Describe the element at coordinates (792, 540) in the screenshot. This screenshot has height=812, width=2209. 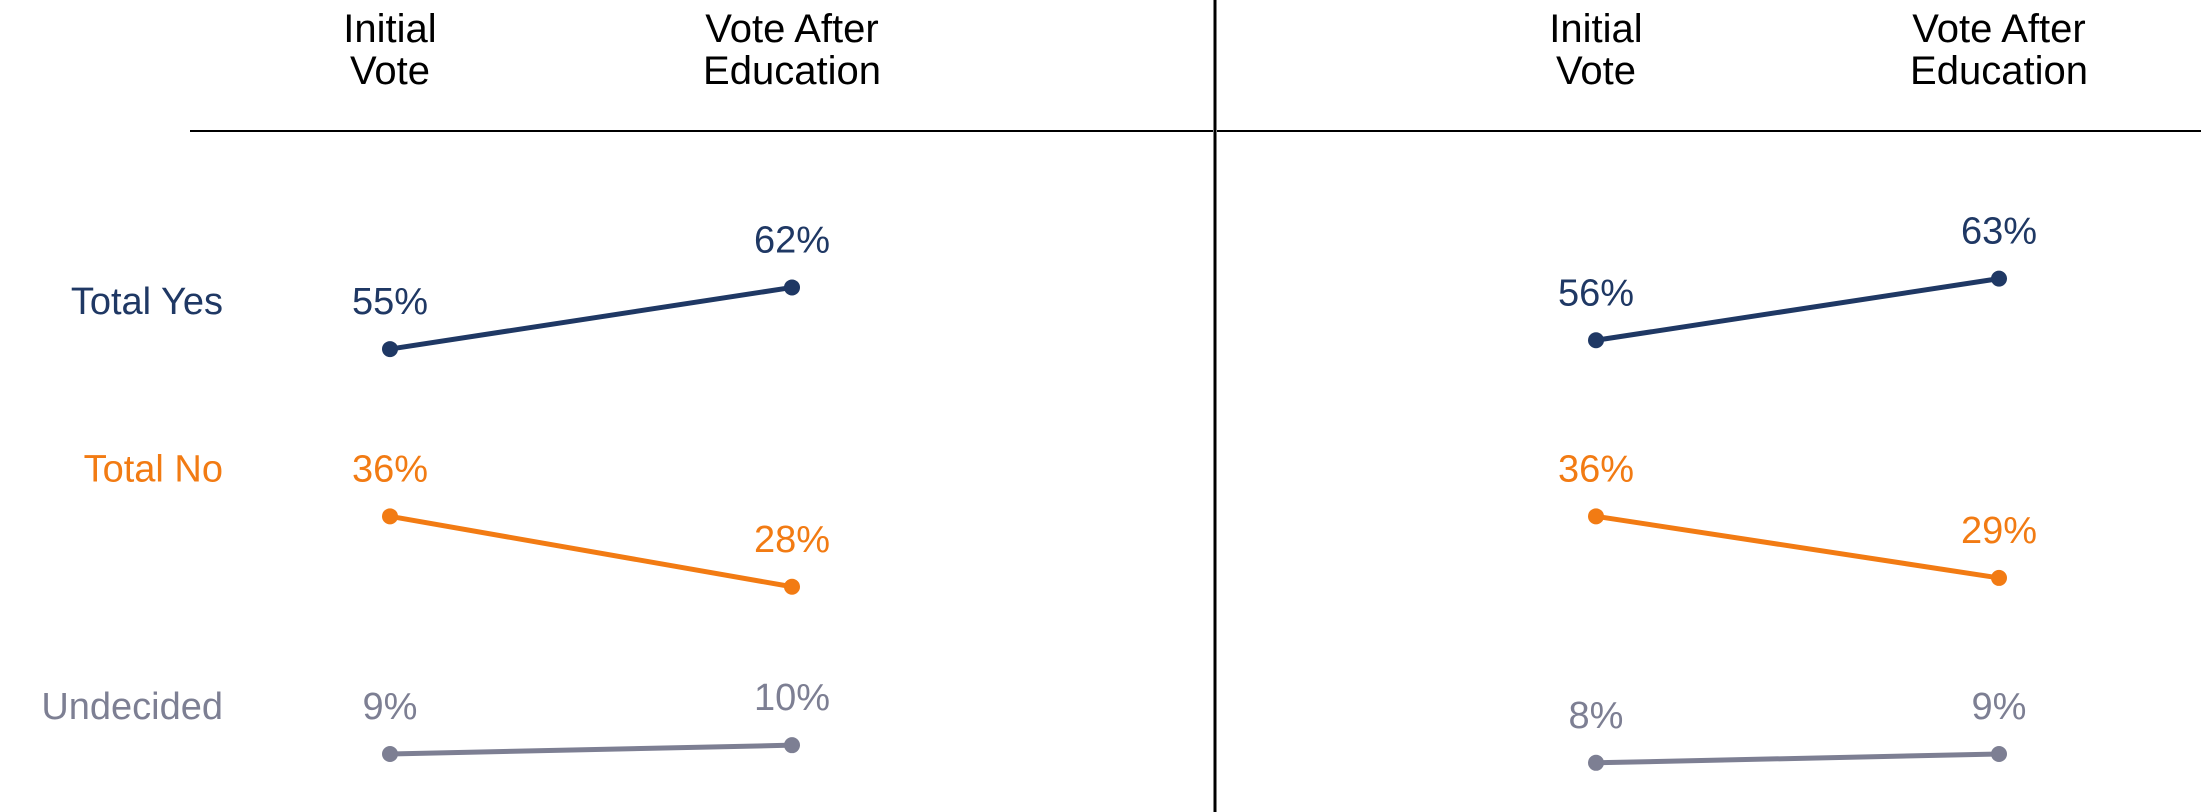
I see `value-label: 28%` at that location.